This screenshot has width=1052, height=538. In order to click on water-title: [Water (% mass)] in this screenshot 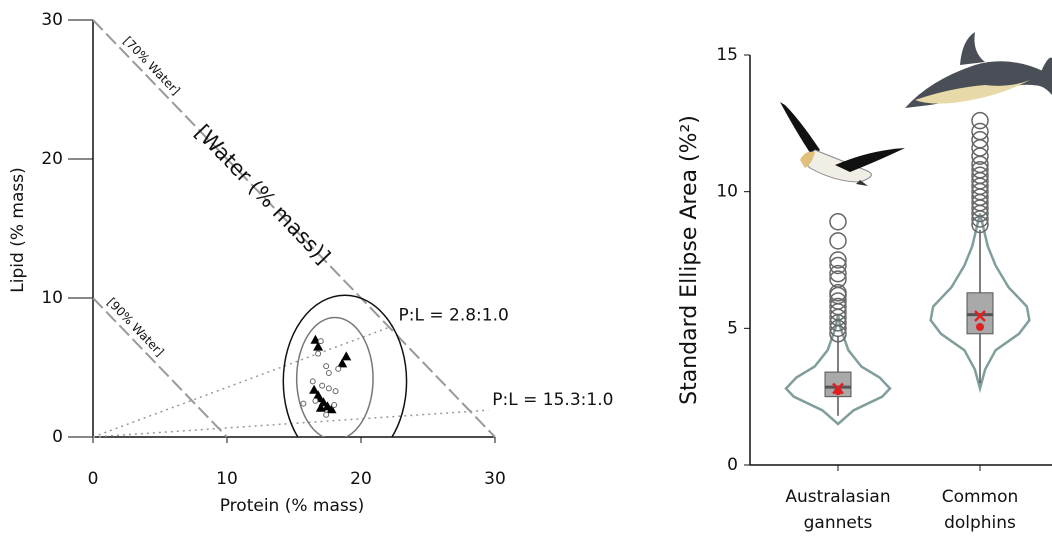, I will do `click(262, 194)`.